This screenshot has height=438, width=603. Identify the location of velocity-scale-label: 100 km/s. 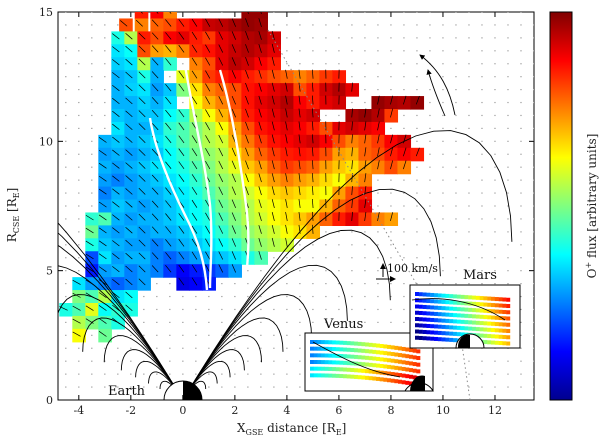
(412, 268).